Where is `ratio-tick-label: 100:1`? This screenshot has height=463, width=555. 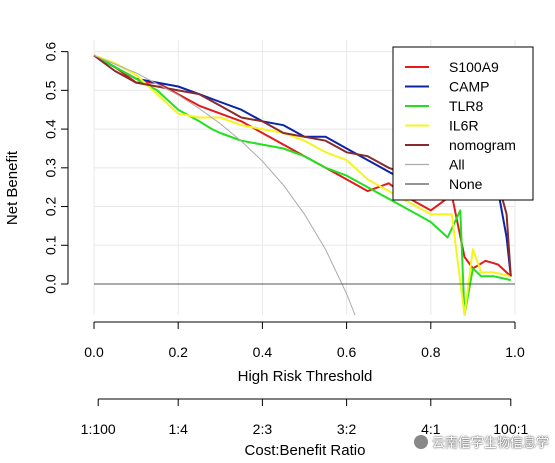 ratio-tick-label: 100:1 is located at coordinates (510, 429).